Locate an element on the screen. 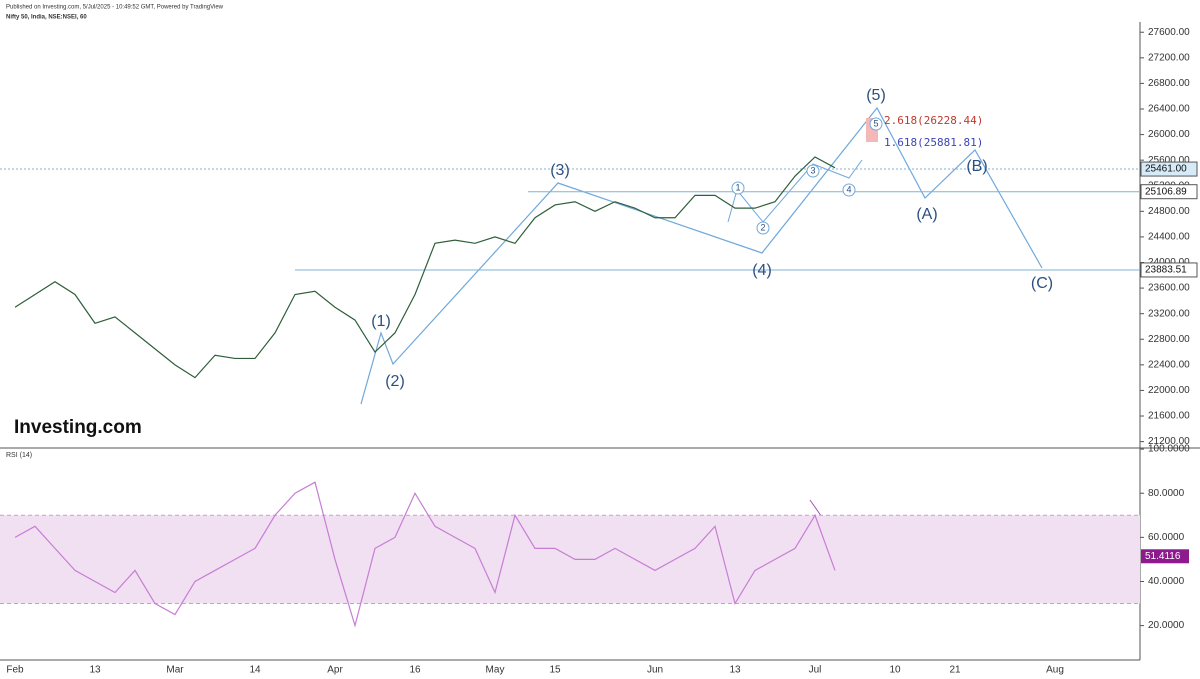 The image size is (1200, 679). logo: Investing.com is located at coordinates (78, 427).